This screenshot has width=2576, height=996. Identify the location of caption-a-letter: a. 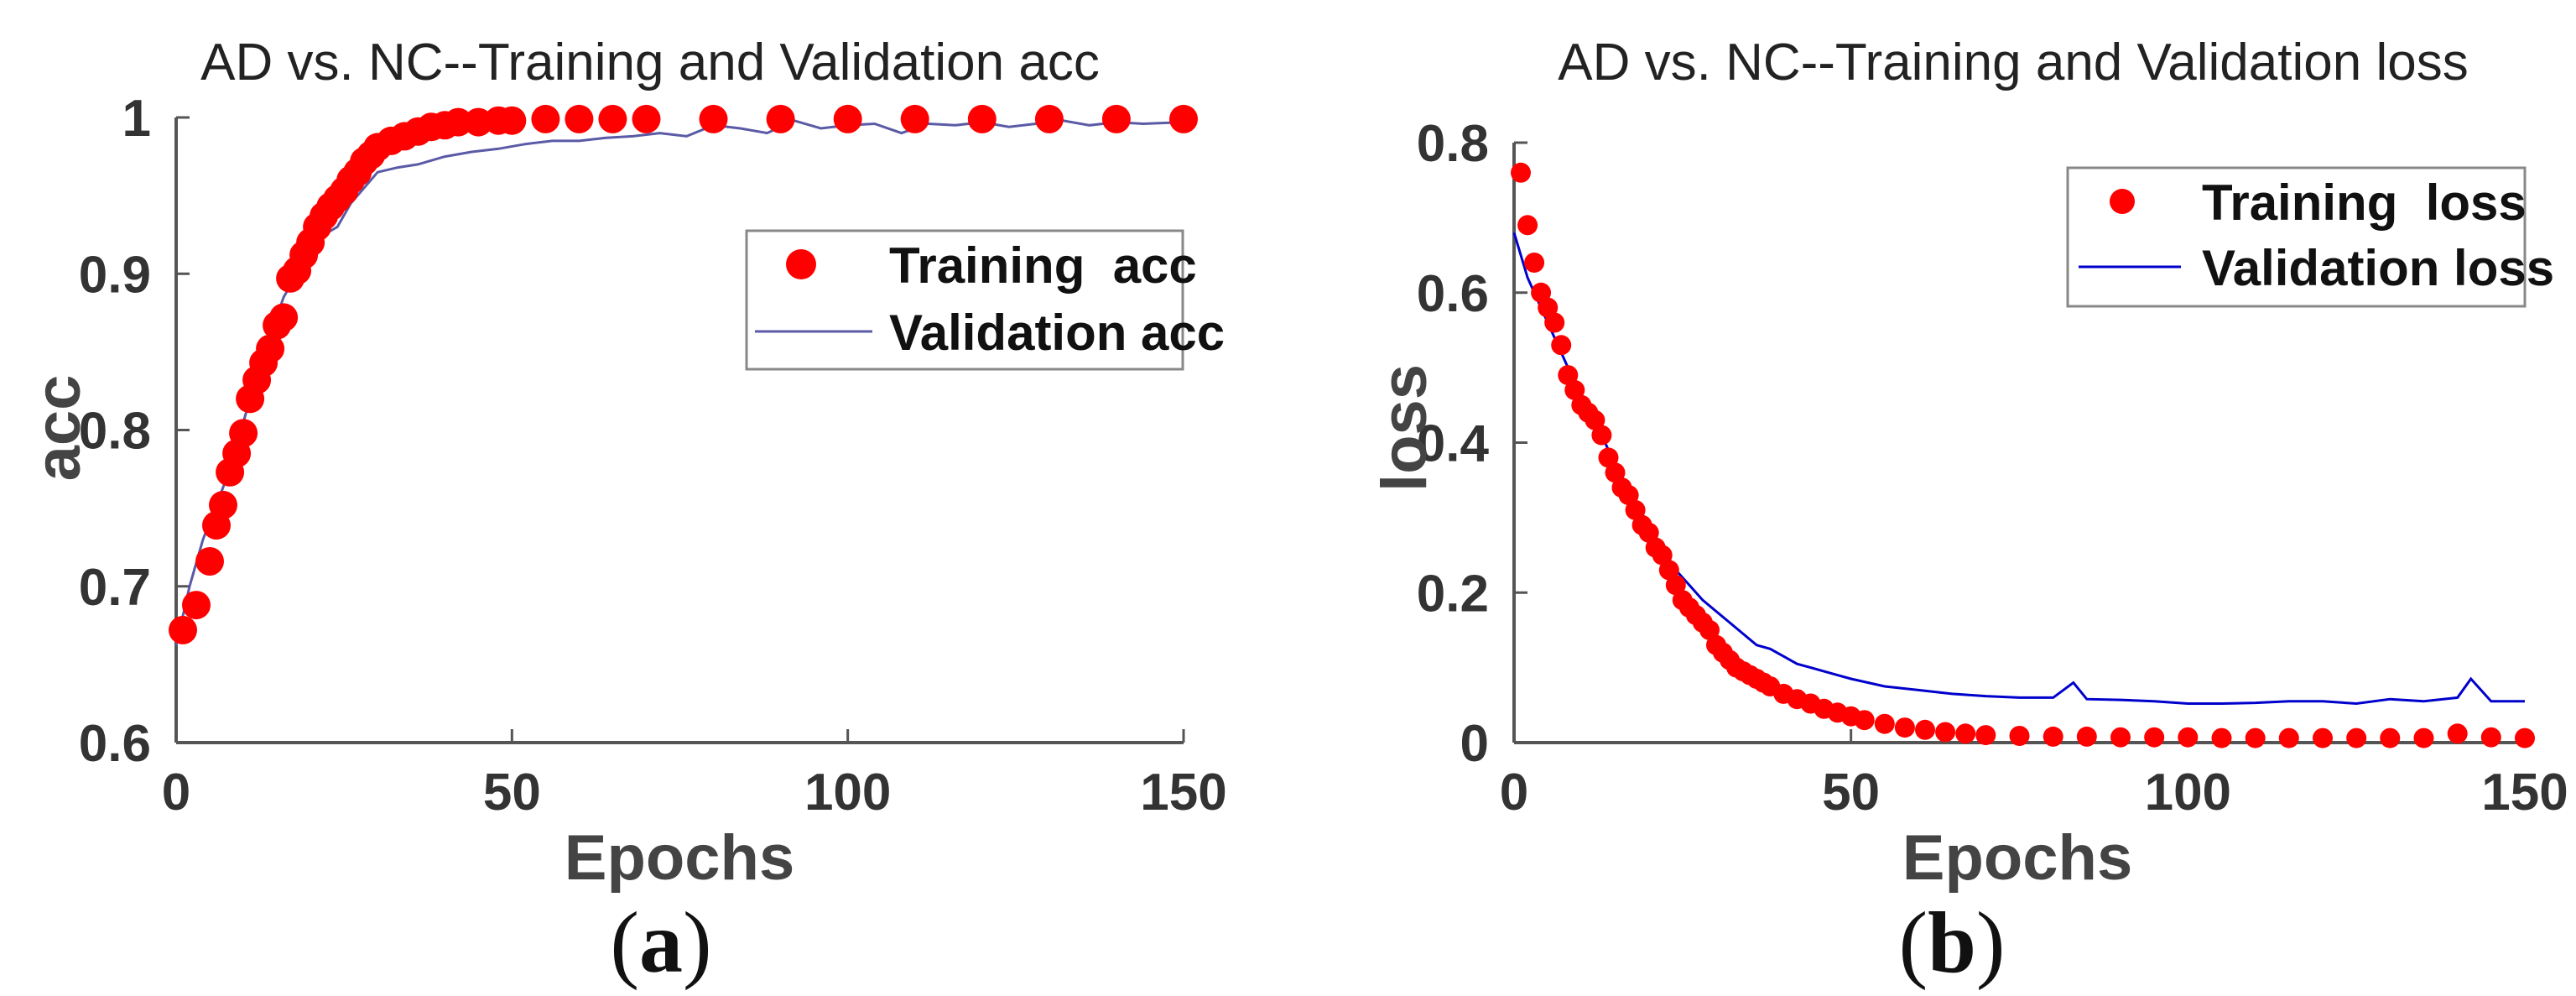
(661, 942).